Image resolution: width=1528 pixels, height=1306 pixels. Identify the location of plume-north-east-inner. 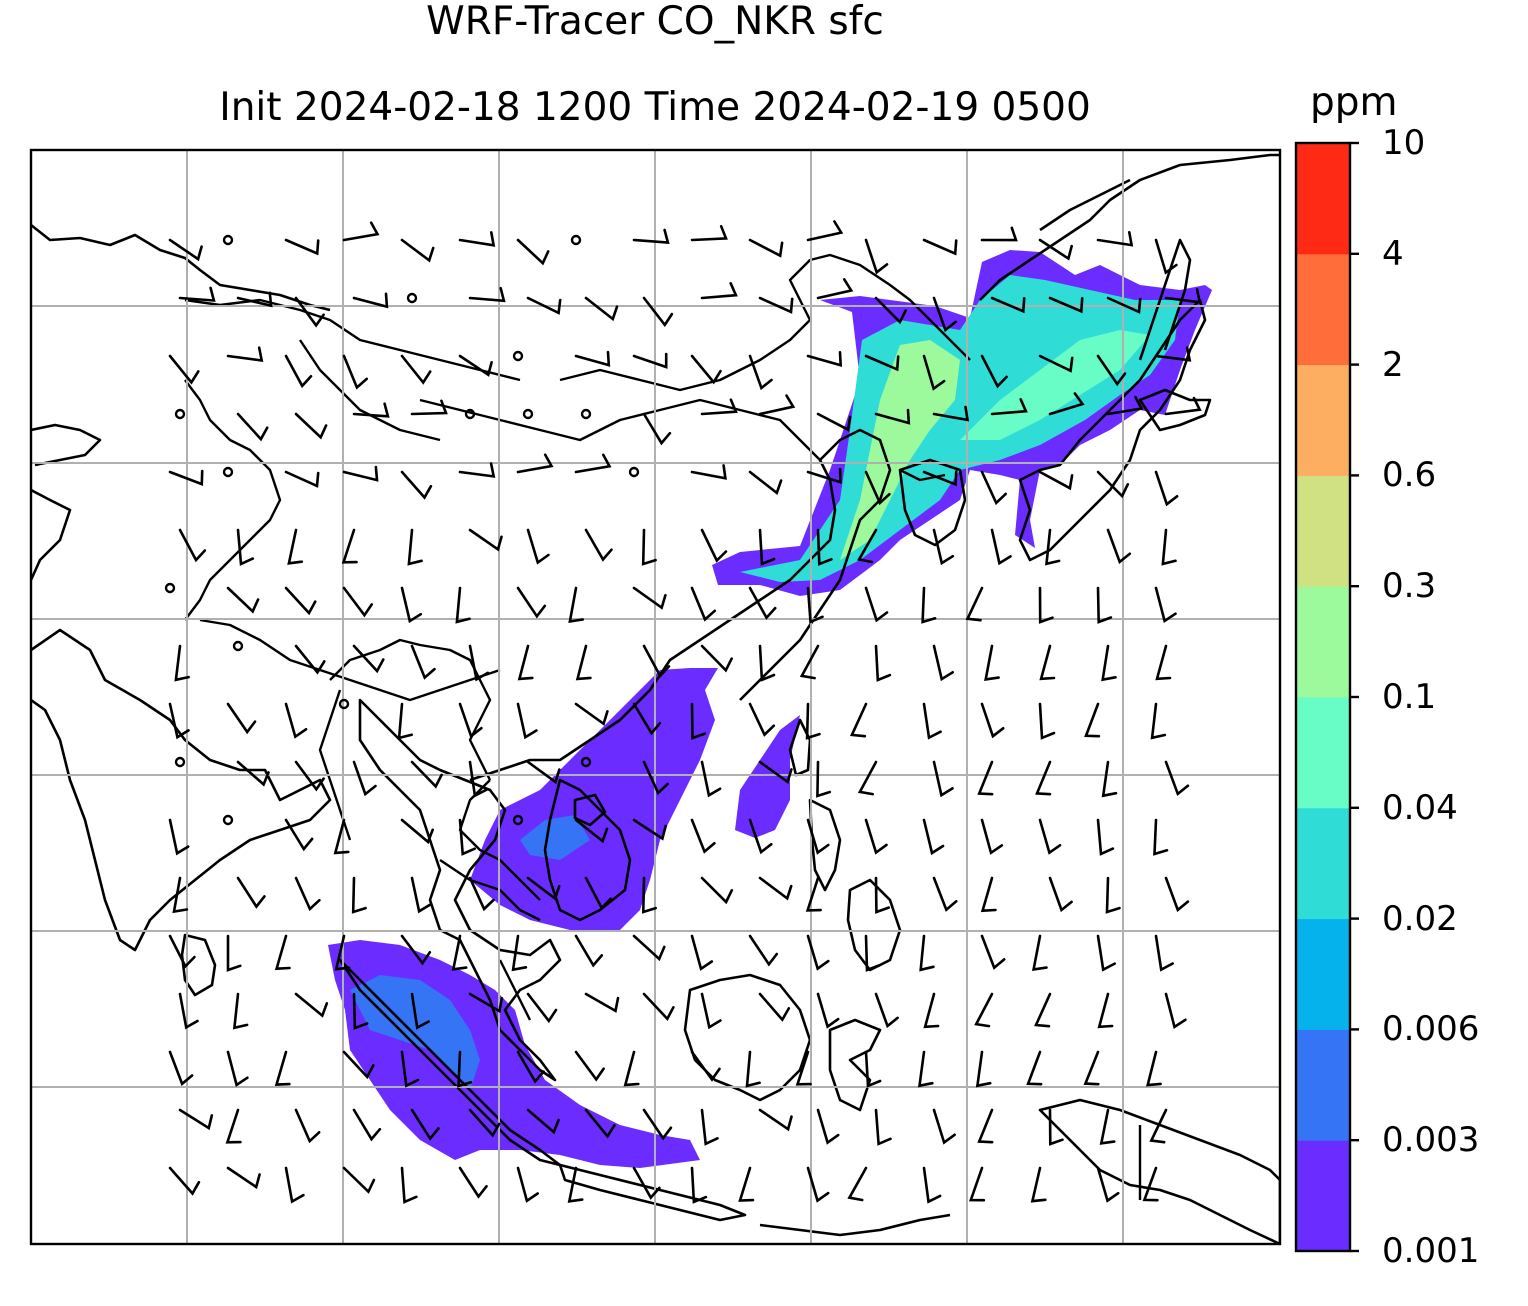
(900, 450).